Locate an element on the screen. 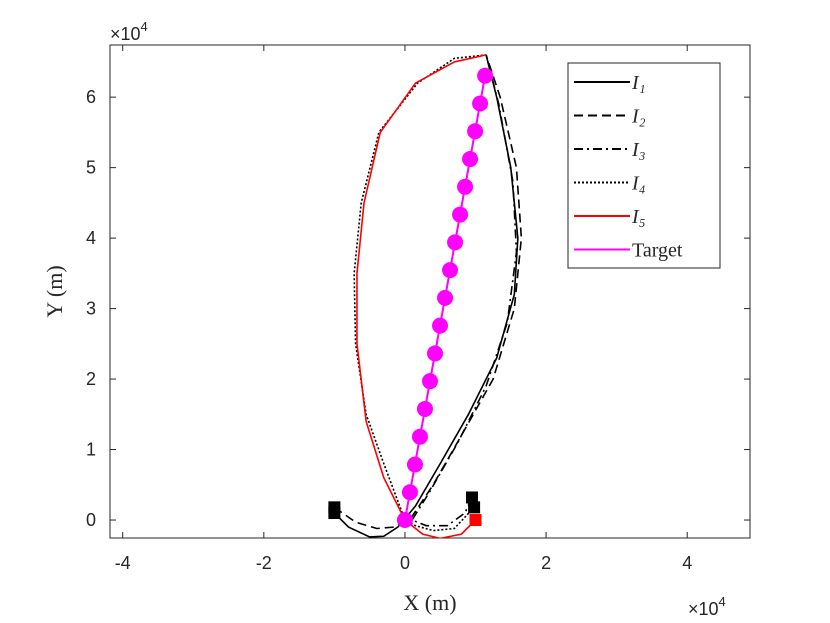 This screenshot has height=623, width=830. legend-label: I₂ is located at coordinates (638, 117).